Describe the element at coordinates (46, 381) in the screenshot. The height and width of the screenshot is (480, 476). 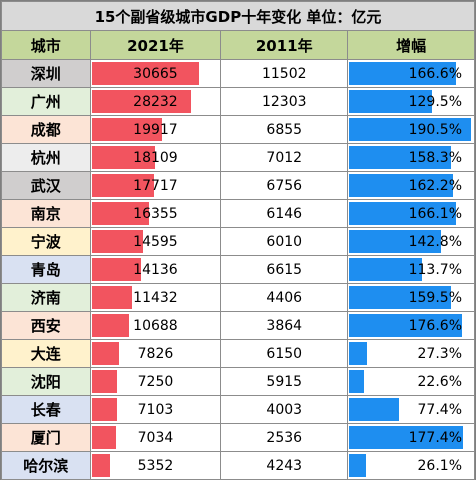
I see `city-cell: 沈阳` at that location.